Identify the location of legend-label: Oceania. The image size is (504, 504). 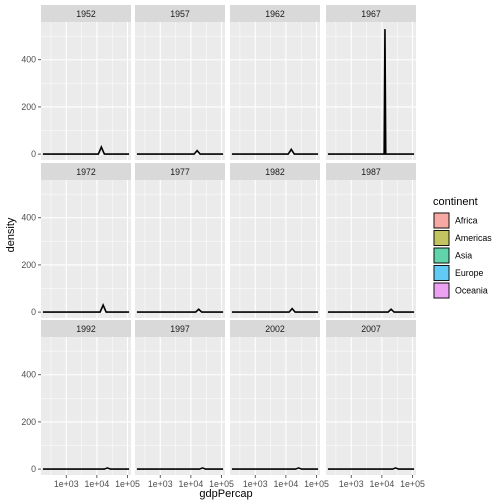
(471, 291).